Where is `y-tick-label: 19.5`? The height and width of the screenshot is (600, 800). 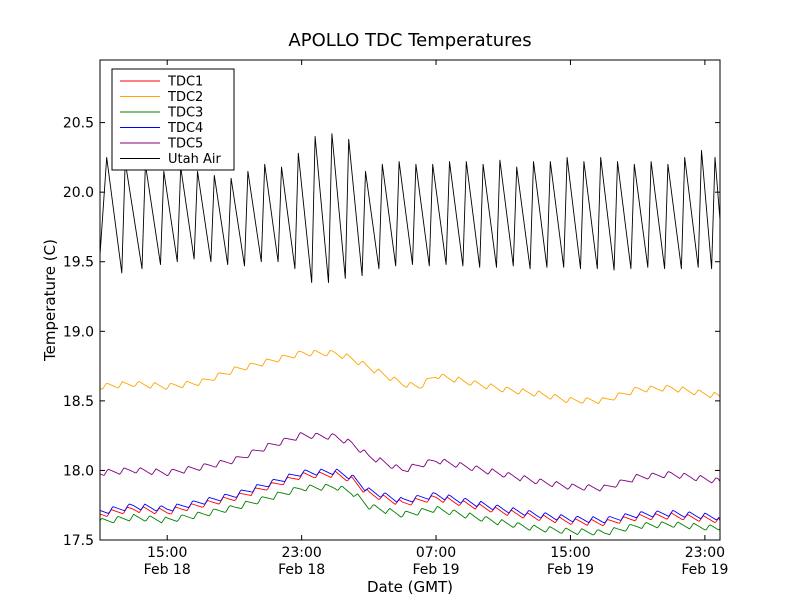 y-tick-label: 19.5 is located at coordinates (78, 263).